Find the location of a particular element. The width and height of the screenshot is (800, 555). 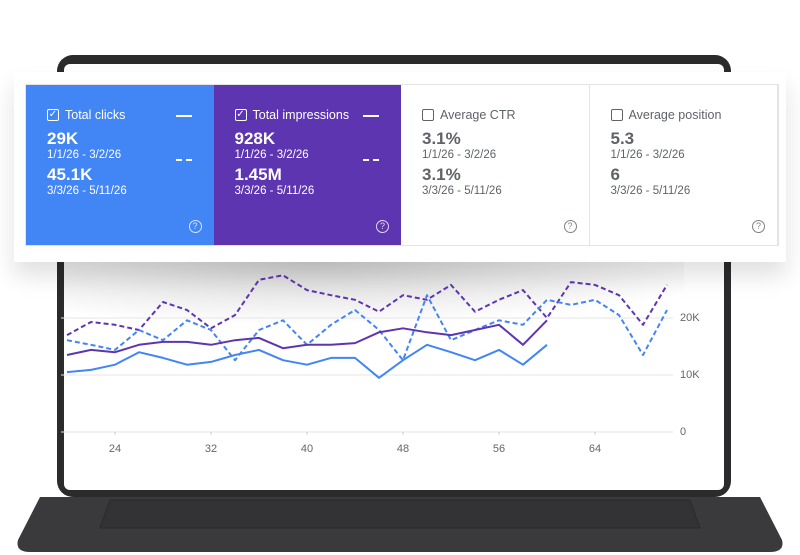

metric-value: 928K is located at coordinates (255, 138).